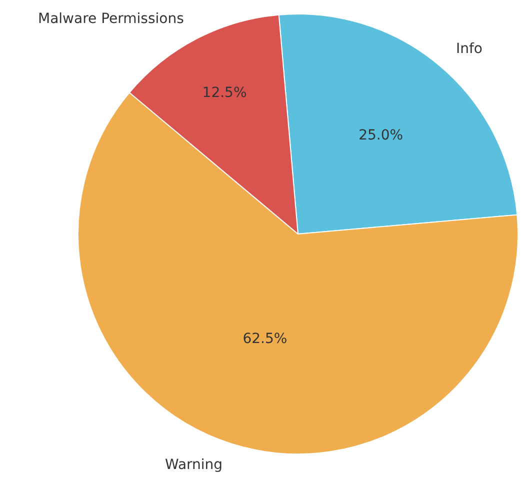 This screenshot has width=522, height=479. What do you see at coordinates (111, 19) in the screenshot?
I see `slice-label: Malware Permissions` at bounding box center [111, 19].